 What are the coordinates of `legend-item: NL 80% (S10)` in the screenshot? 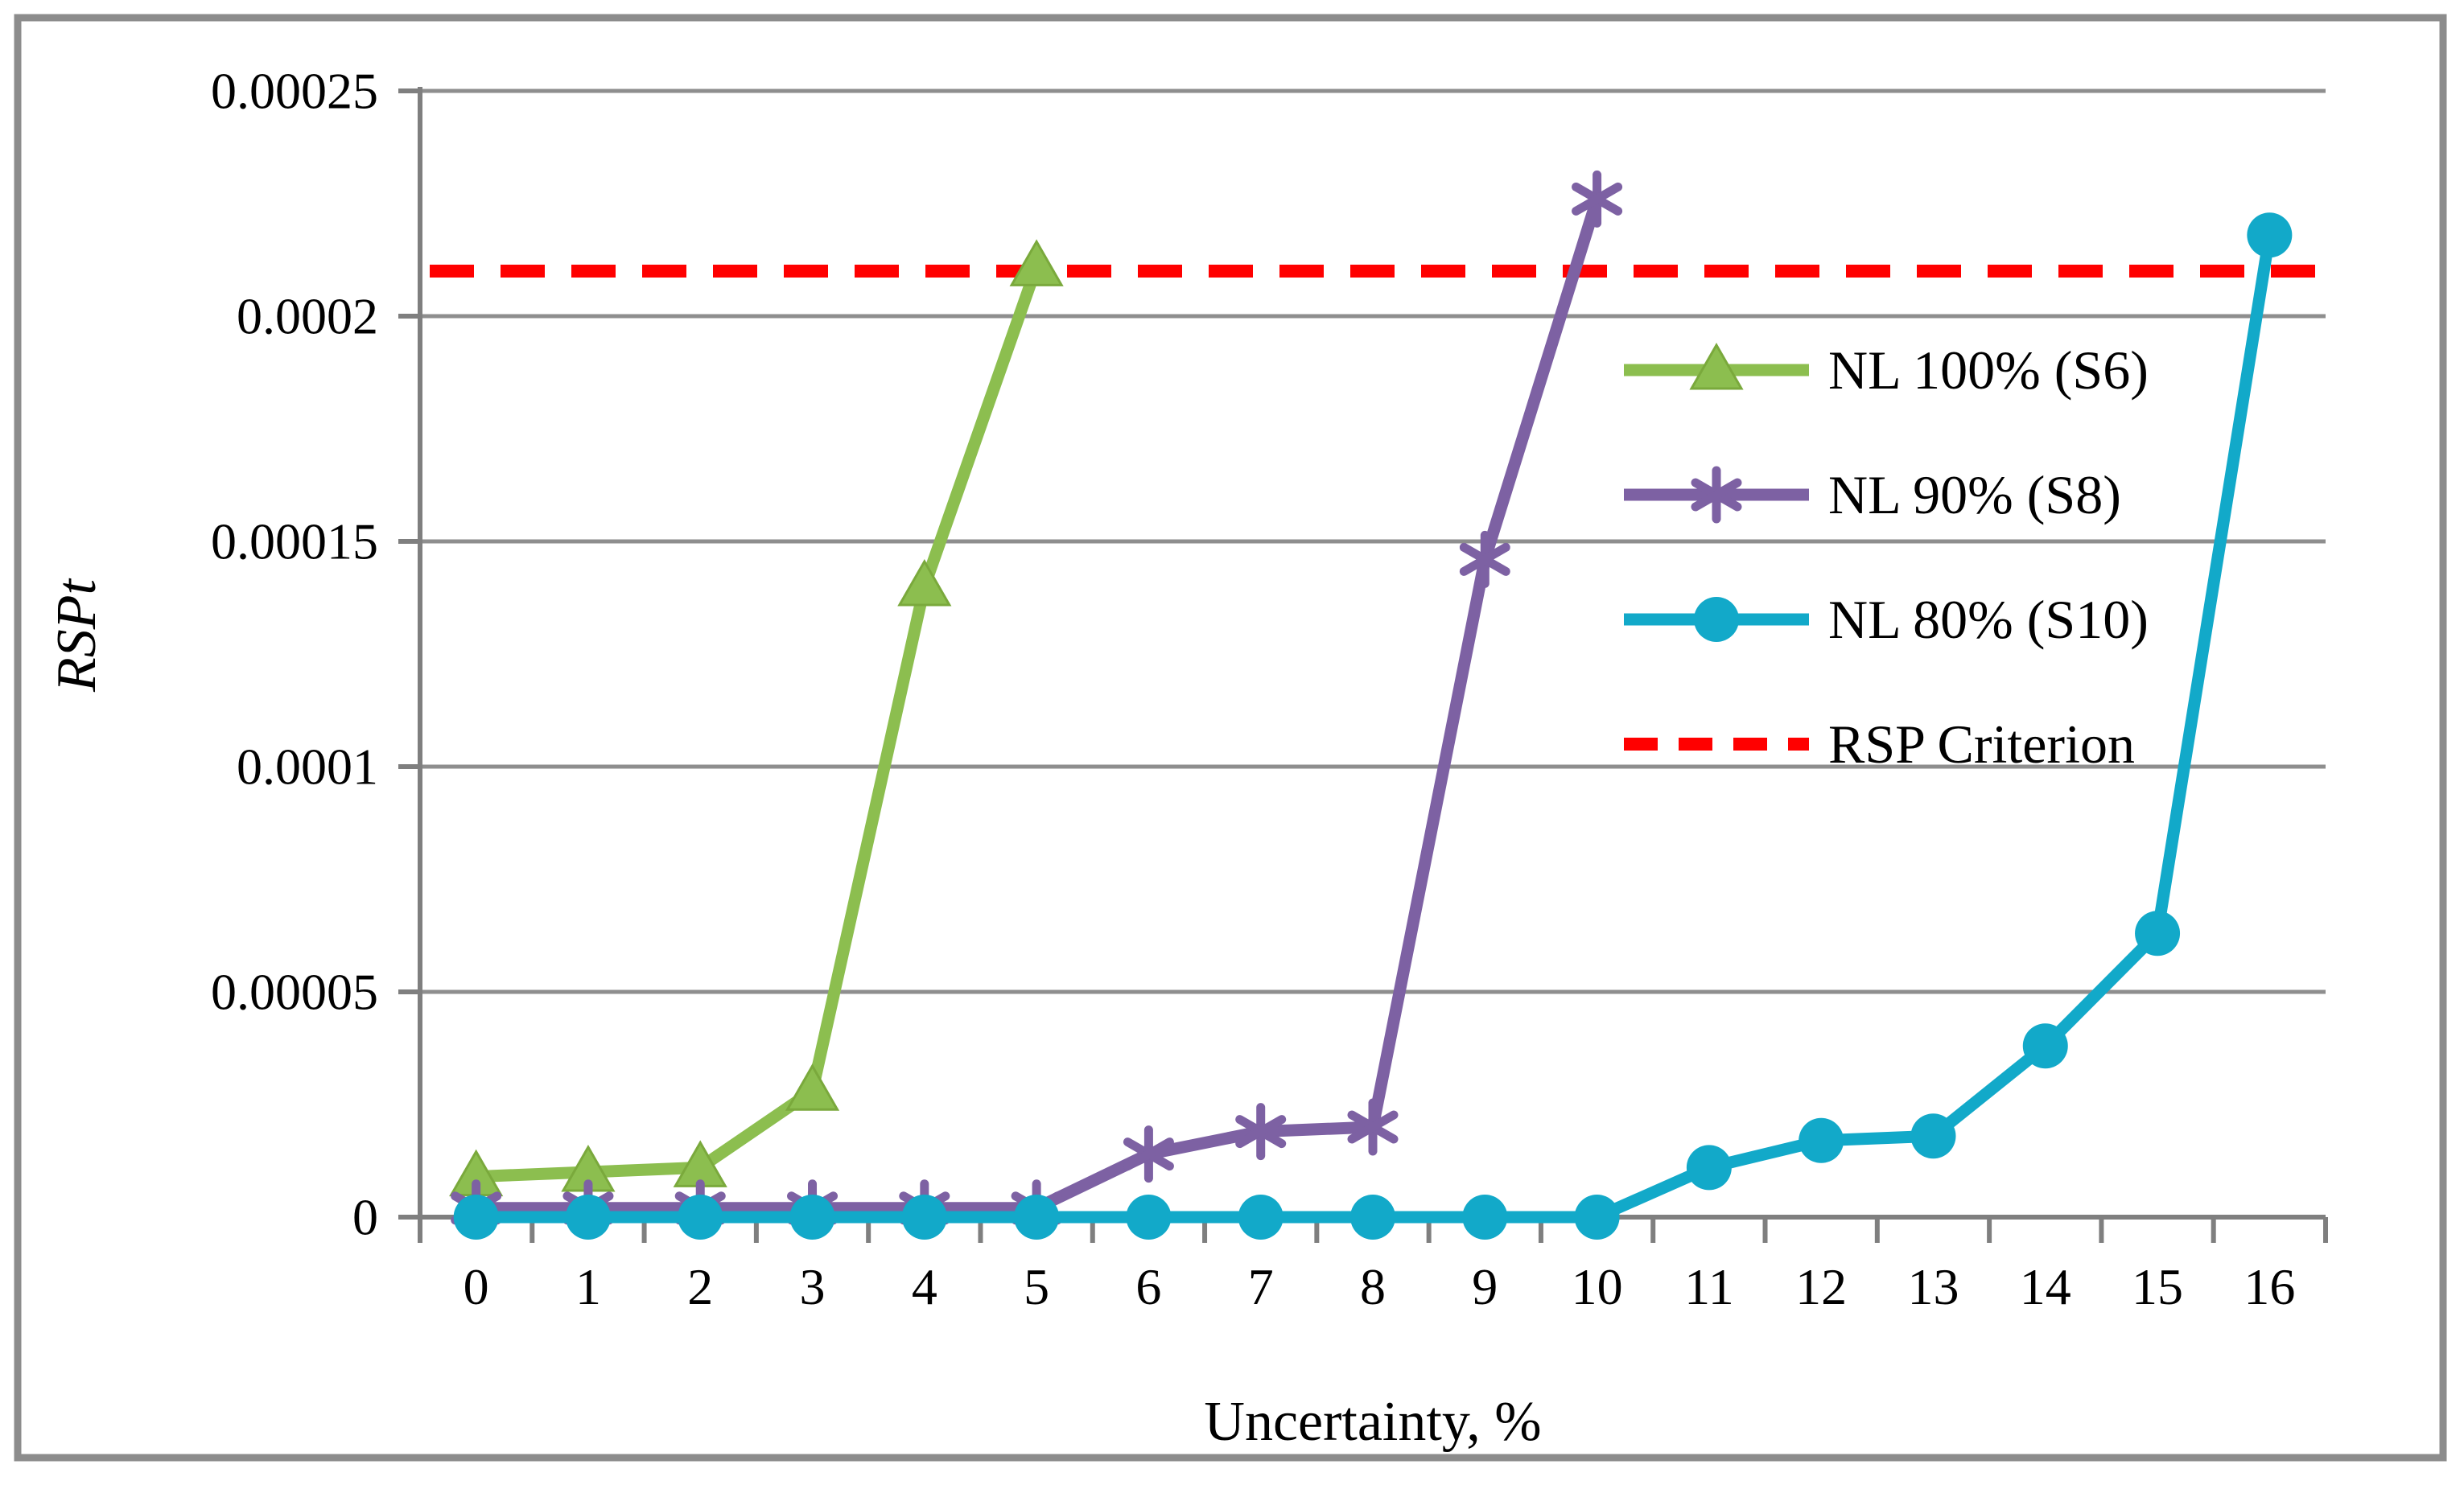 It's located at (1886, 619).